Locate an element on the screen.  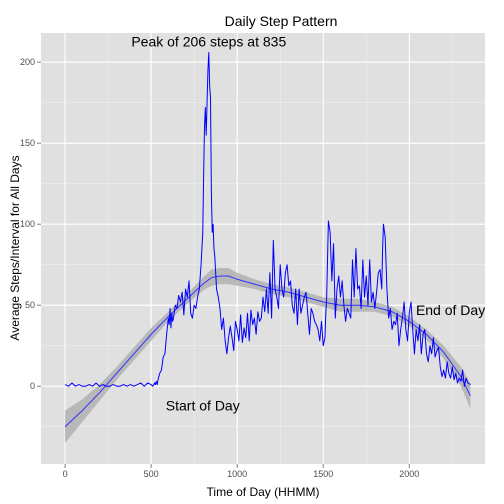
annotation-start-of-day: Start of Day is located at coordinates (203, 406).